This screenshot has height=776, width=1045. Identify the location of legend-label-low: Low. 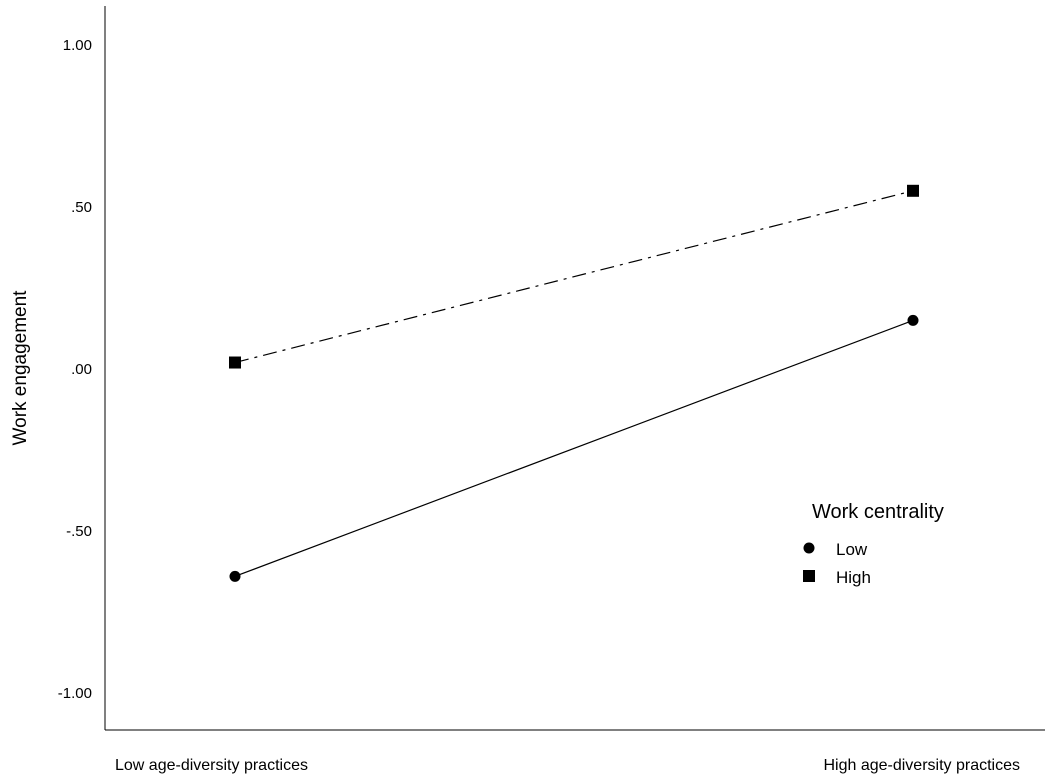
(852, 549).